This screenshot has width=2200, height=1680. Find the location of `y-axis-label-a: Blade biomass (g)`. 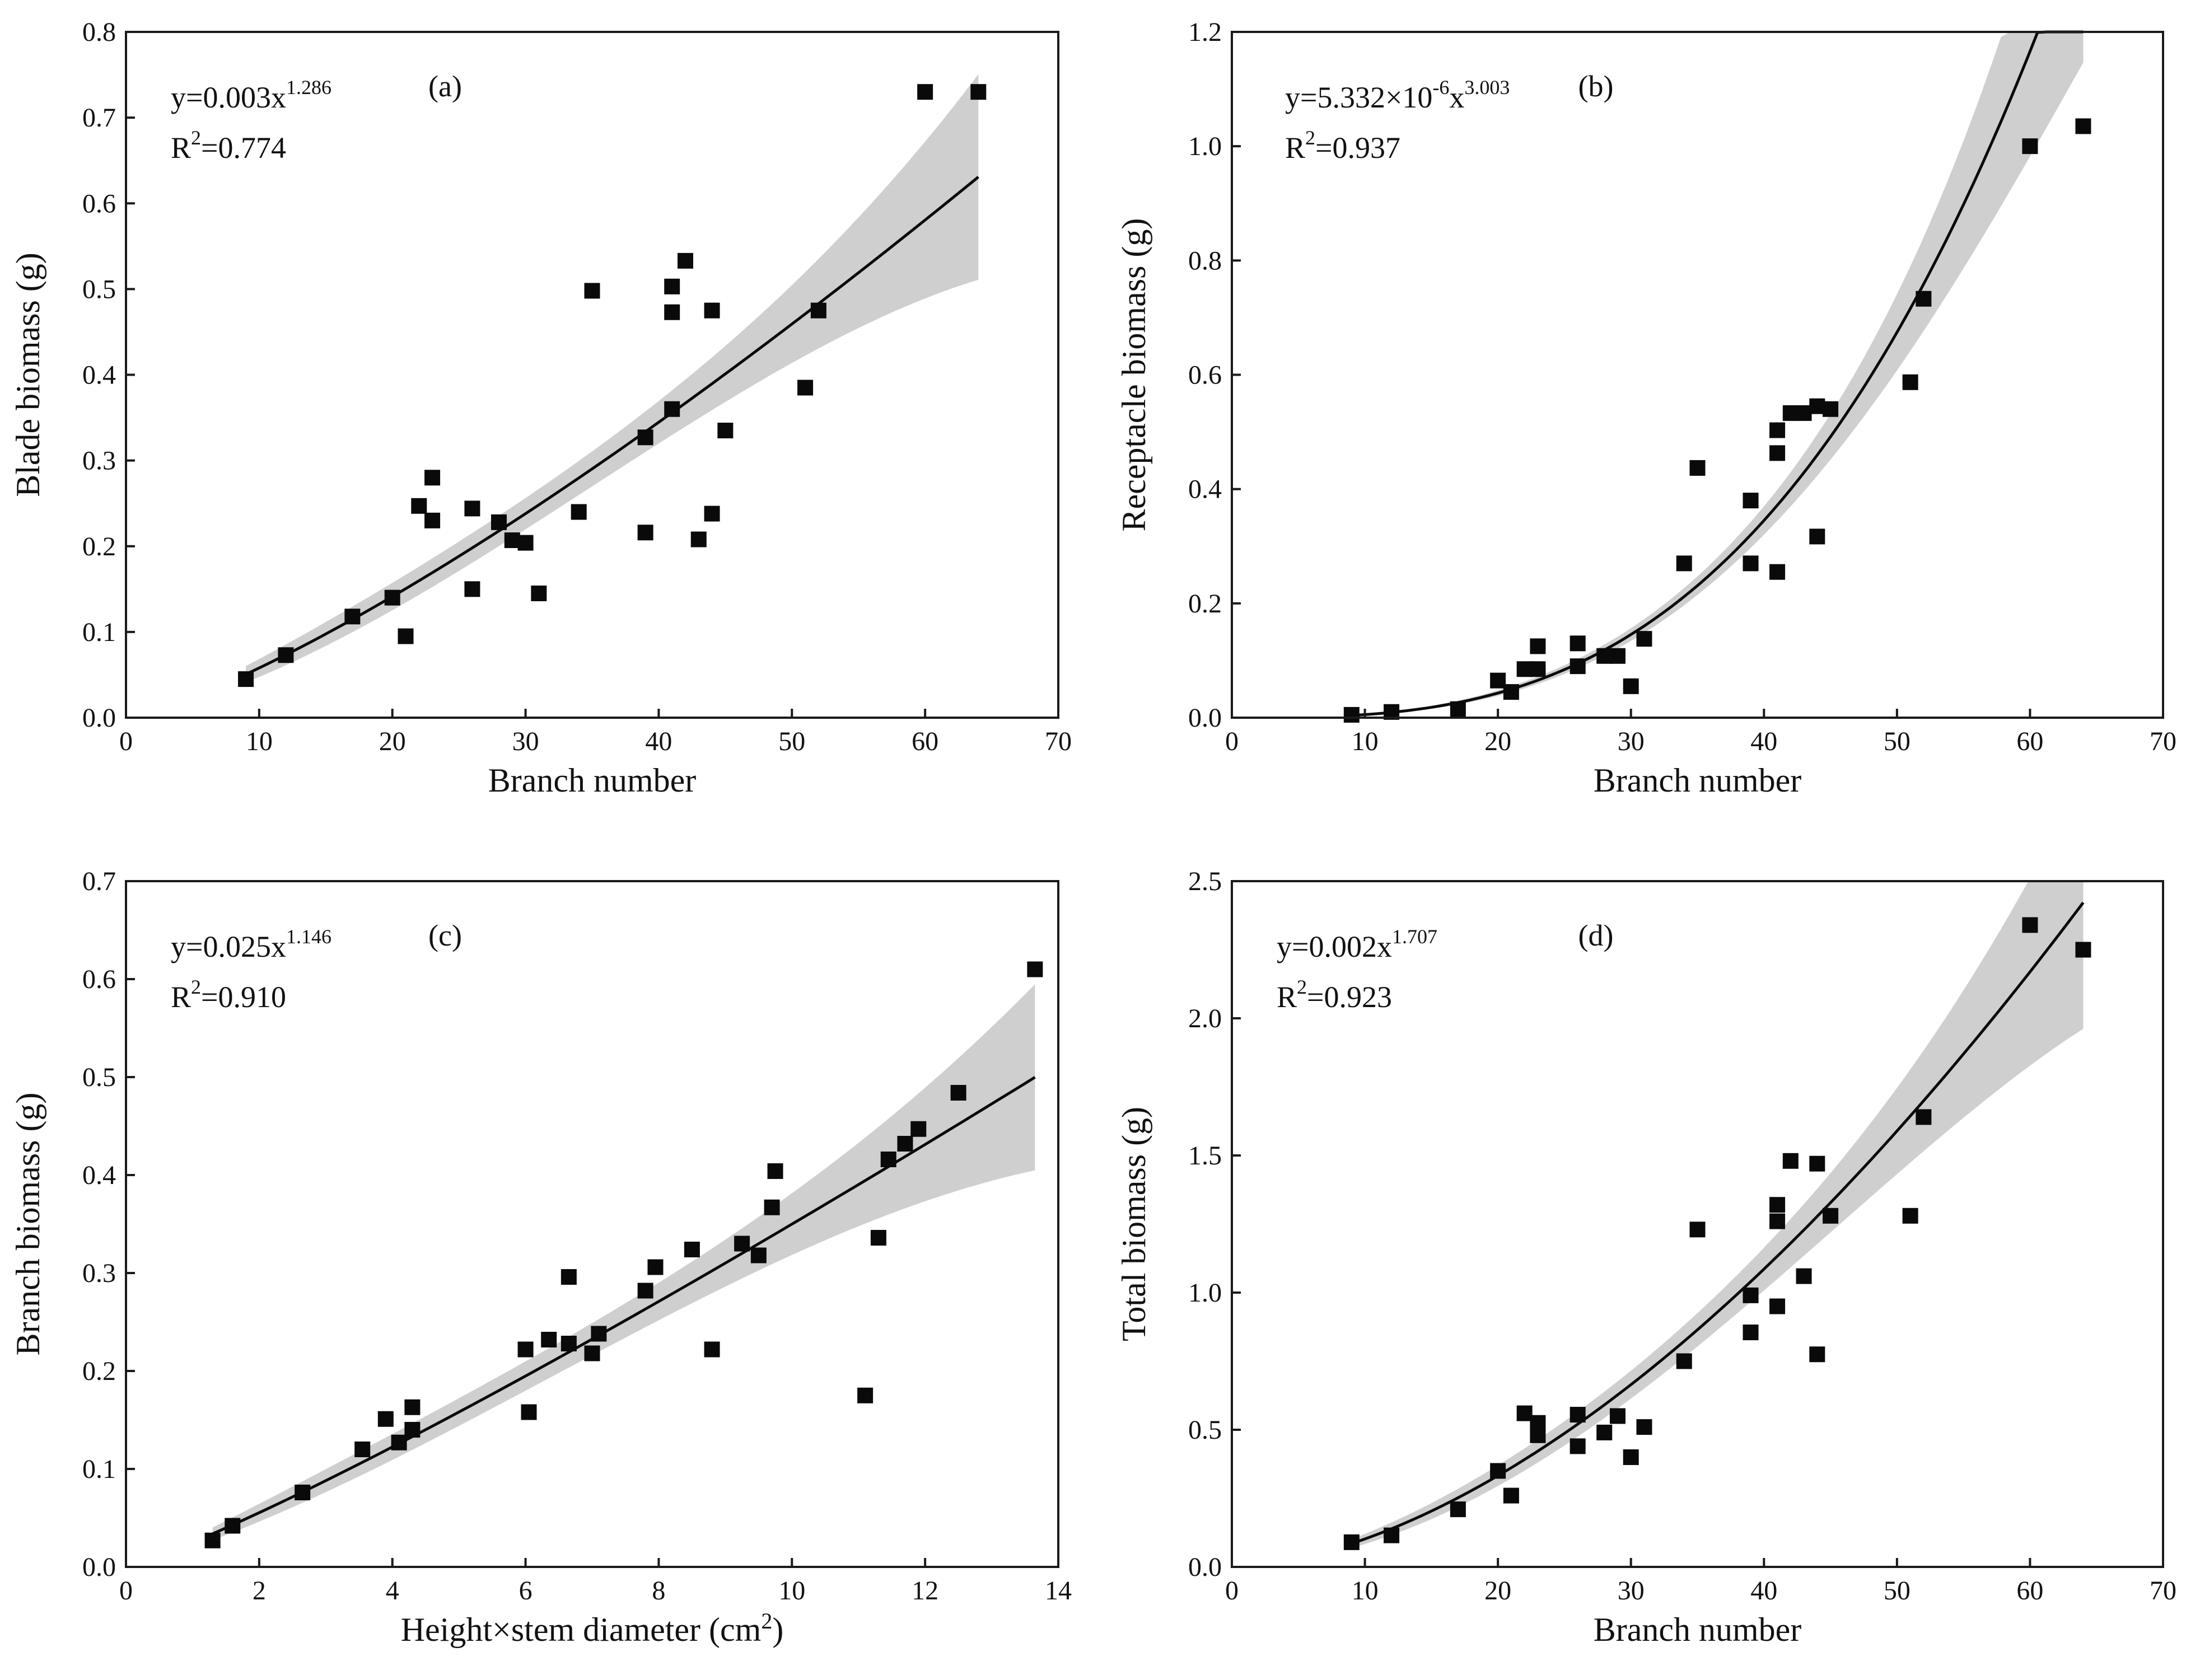

y-axis-label-a: Blade biomass (g) is located at coordinates (28, 374).